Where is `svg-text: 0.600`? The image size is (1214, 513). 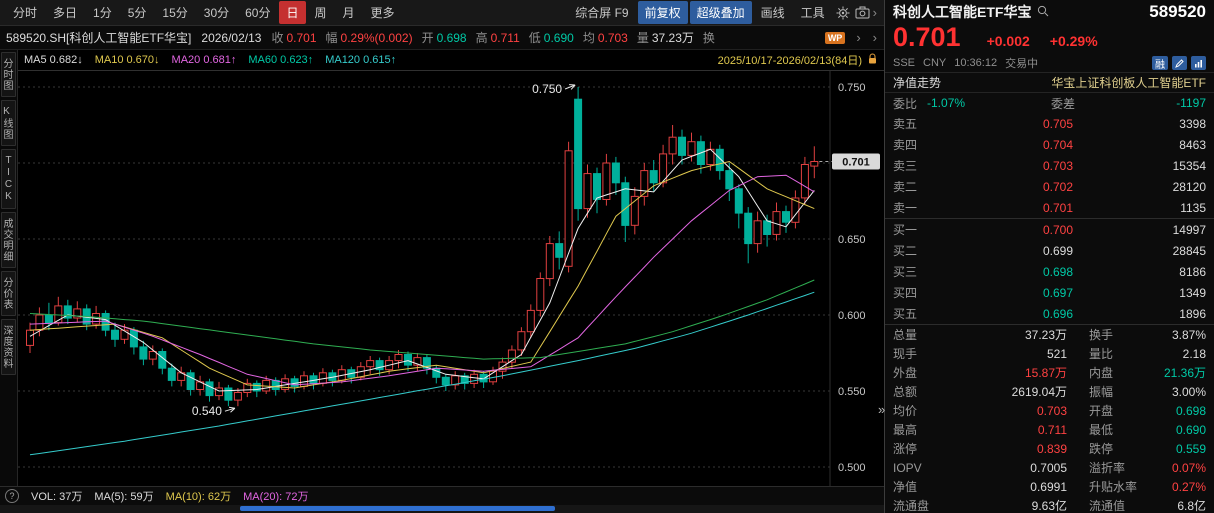
svg-text: 0.600 is located at coordinates (852, 316).